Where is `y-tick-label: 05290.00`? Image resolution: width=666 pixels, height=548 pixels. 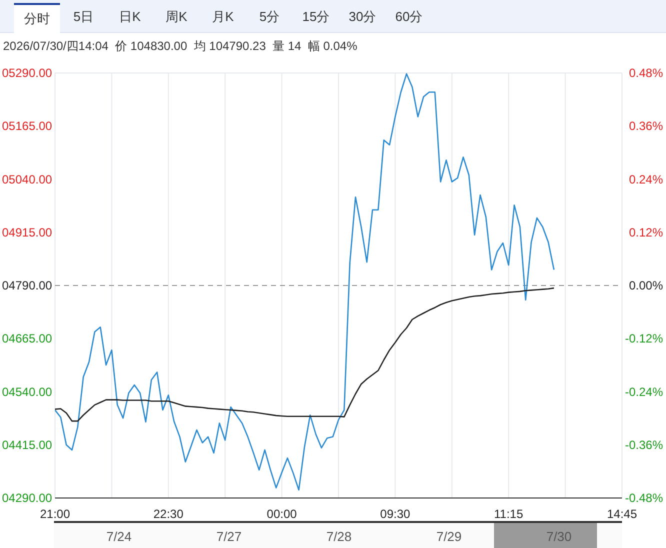 y-tick-label: 05290.00 is located at coordinates (27, 73).